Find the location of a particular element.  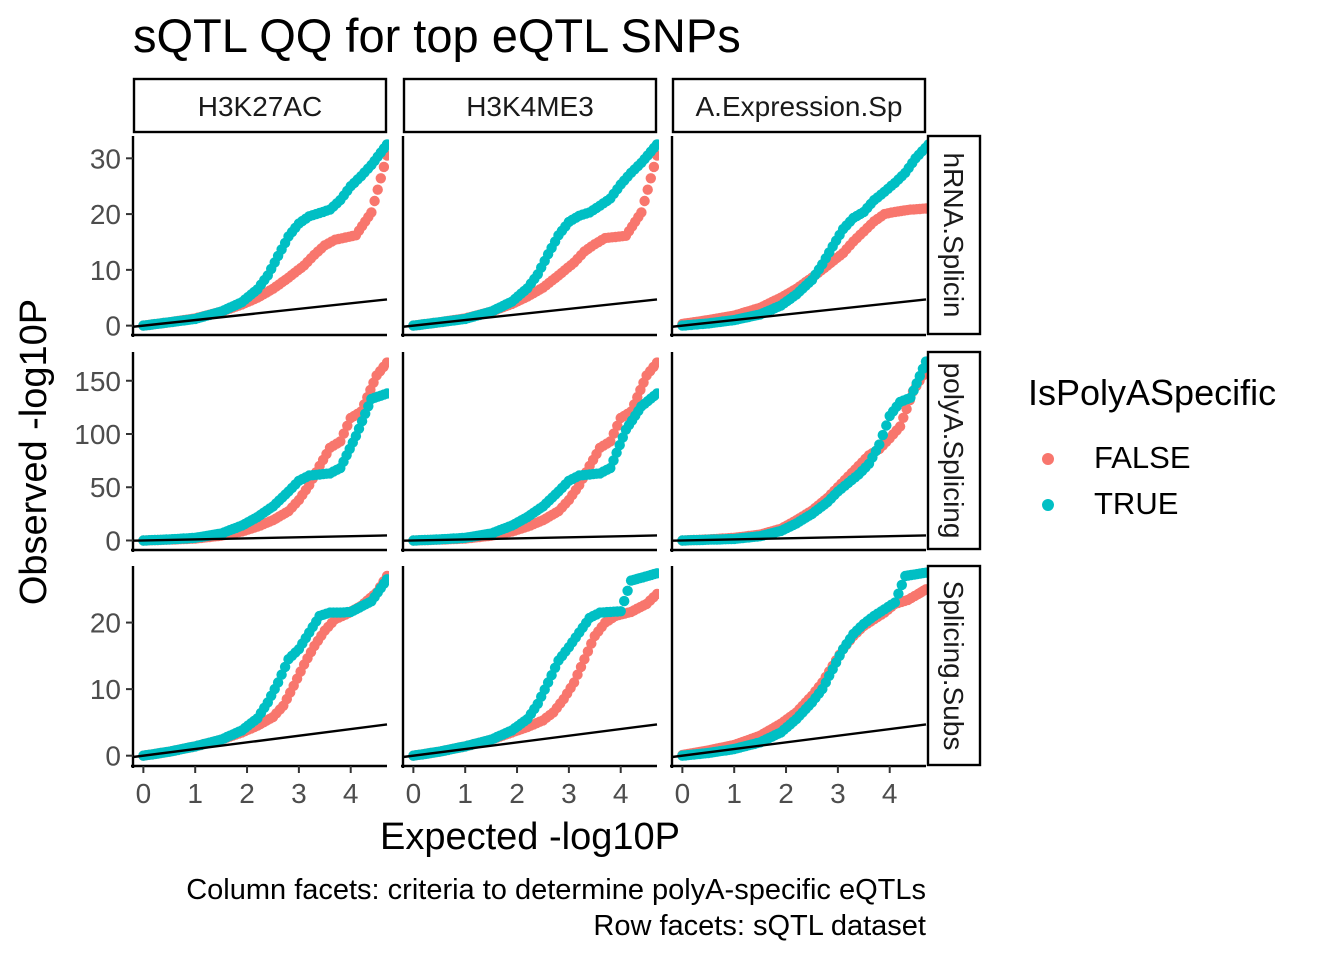

chart-title: sQTL QQ for top eQTL SNPs is located at coordinates (437, 35).